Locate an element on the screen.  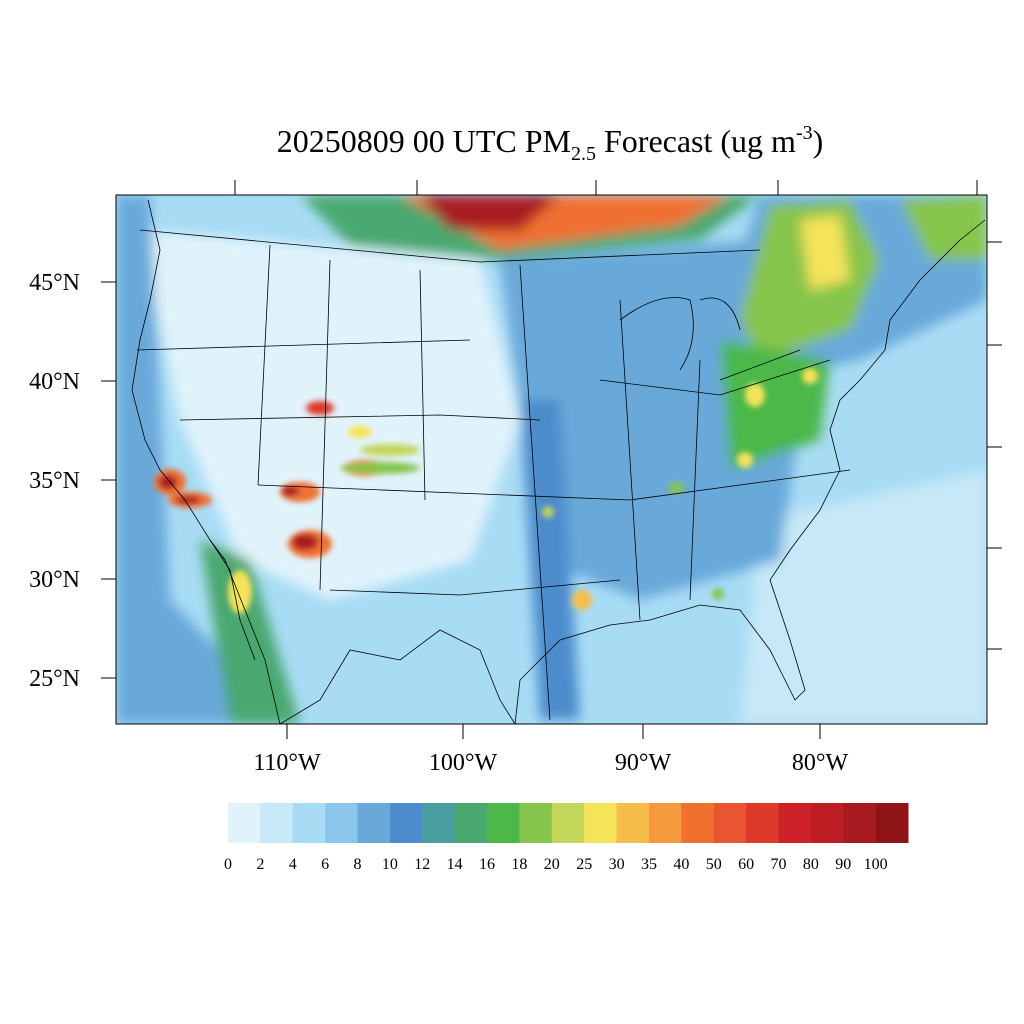
colorbar-label: 80 is located at coordinates (811, 864).